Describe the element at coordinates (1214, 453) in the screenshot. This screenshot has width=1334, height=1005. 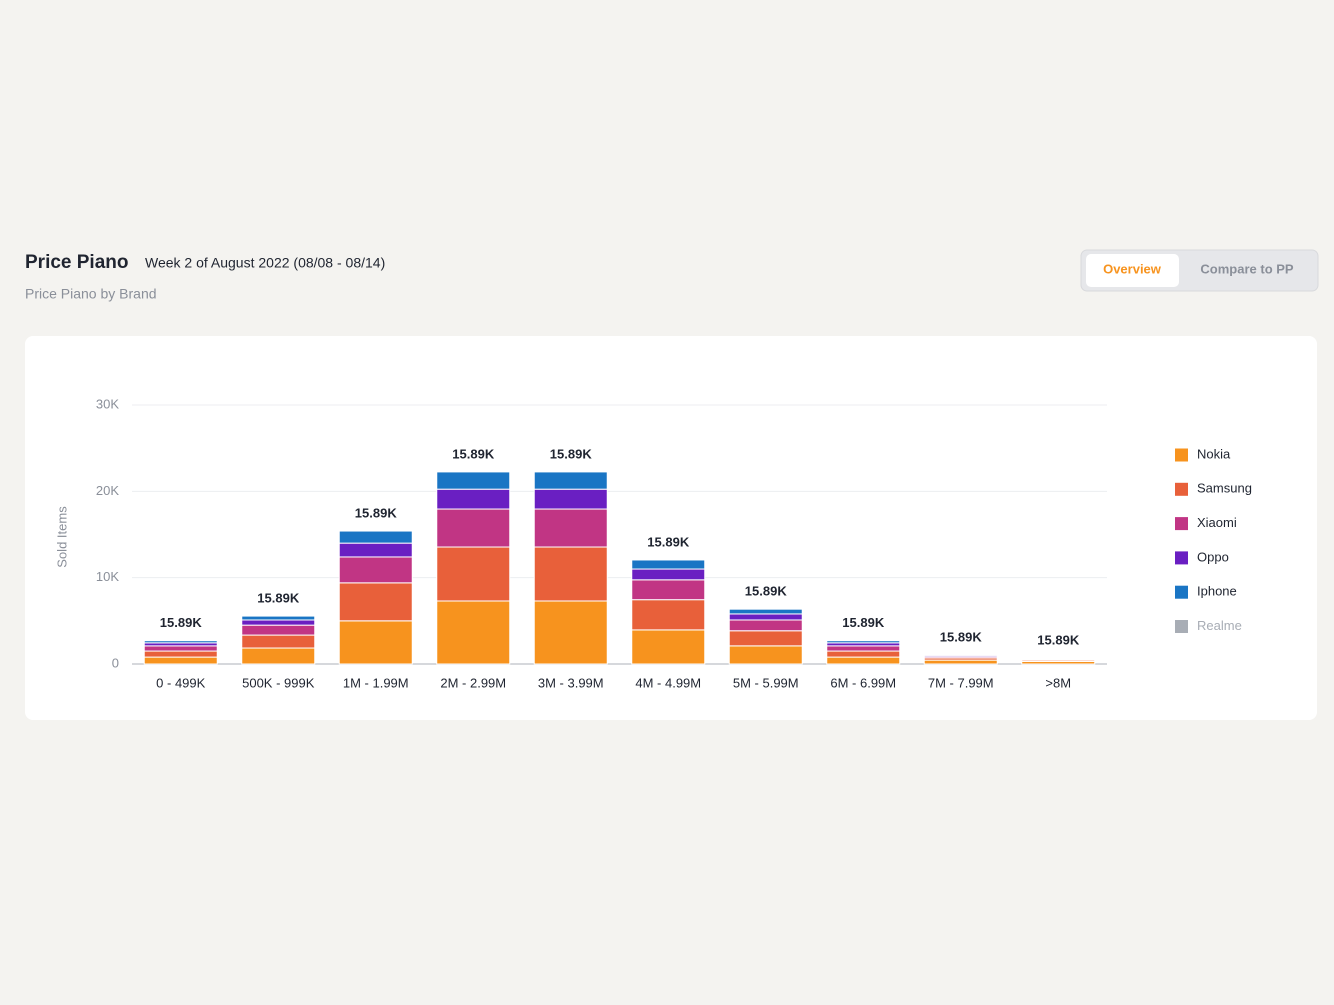
I see `legend-label: Nokia` at that location.